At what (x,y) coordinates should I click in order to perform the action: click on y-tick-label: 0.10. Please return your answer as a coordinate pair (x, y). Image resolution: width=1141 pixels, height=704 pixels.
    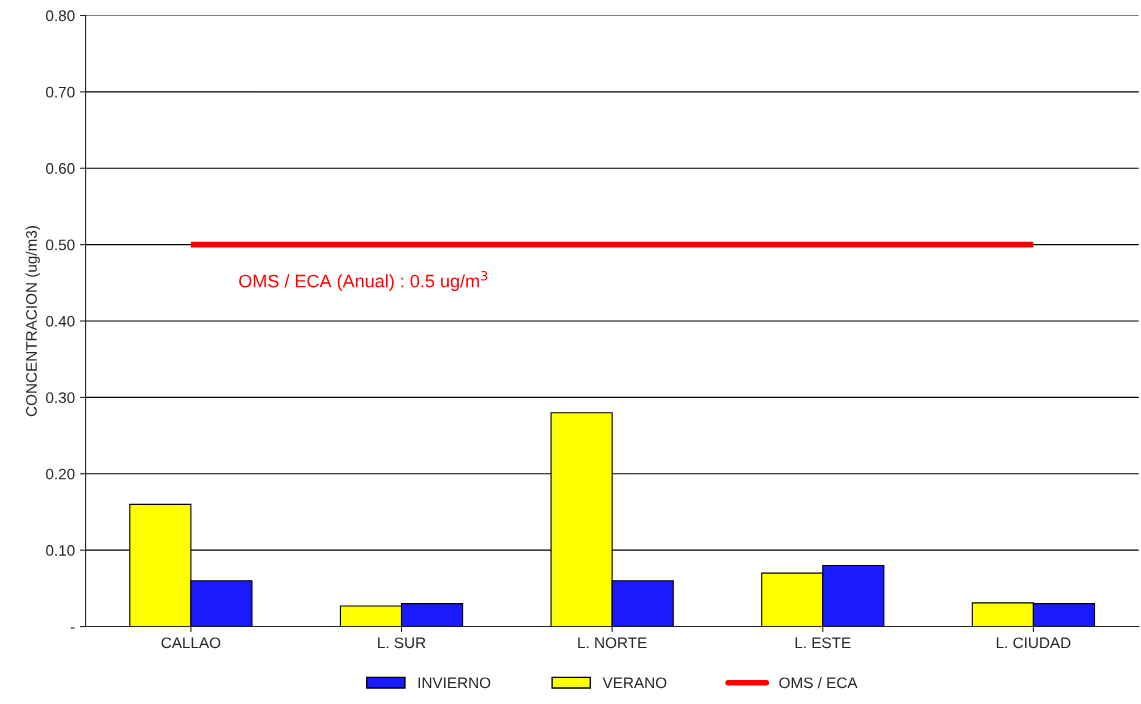
    Looking at the image, I should click on (60, 550).